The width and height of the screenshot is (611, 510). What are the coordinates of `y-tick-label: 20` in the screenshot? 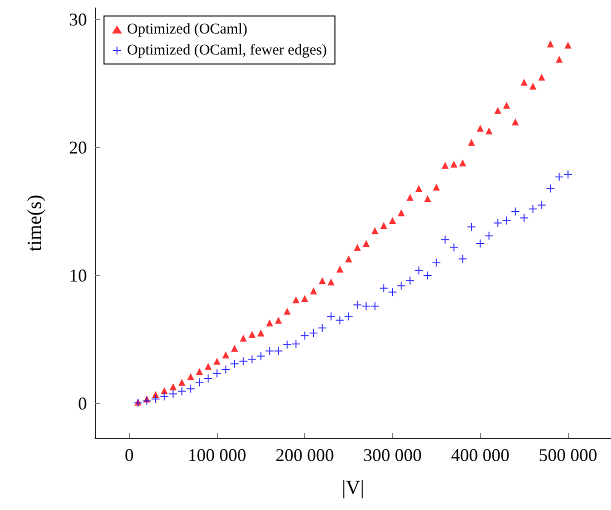 It's located at (78, 147).